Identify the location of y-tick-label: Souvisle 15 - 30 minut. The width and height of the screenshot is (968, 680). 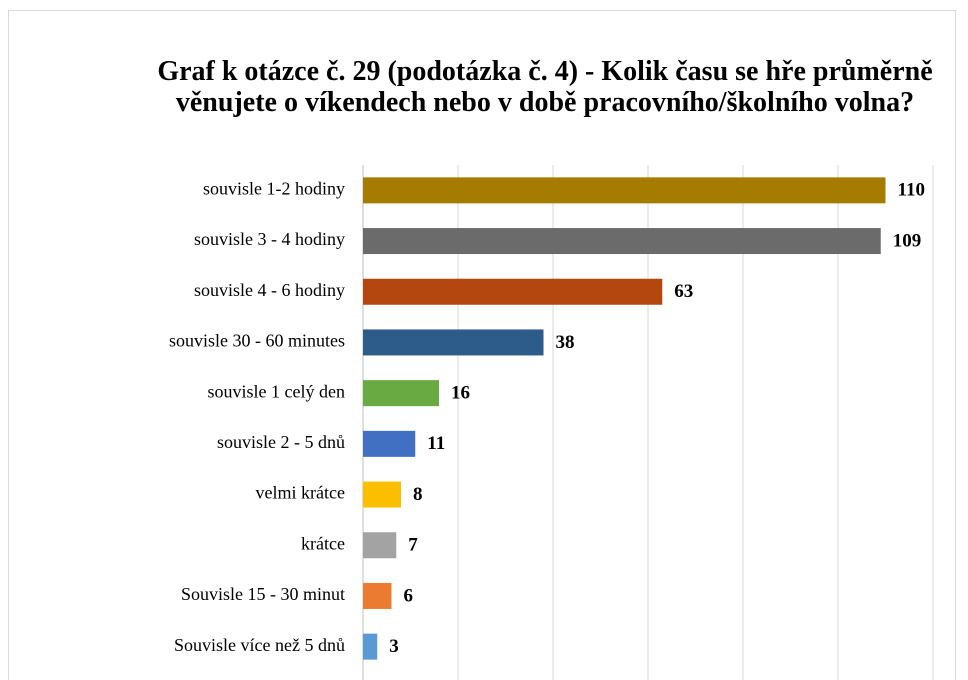
(263, 594).